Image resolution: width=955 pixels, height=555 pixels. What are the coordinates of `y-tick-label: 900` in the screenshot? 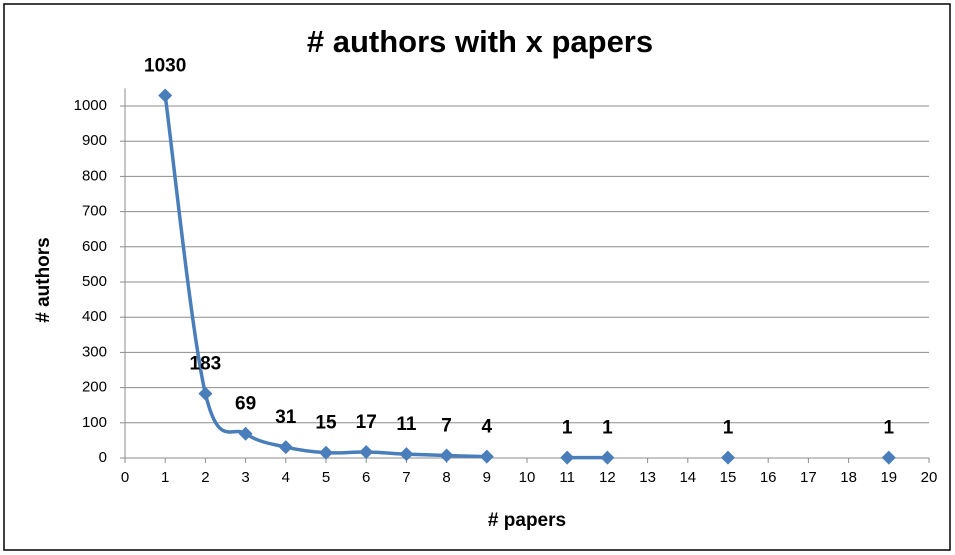 It's located at (94, 140).